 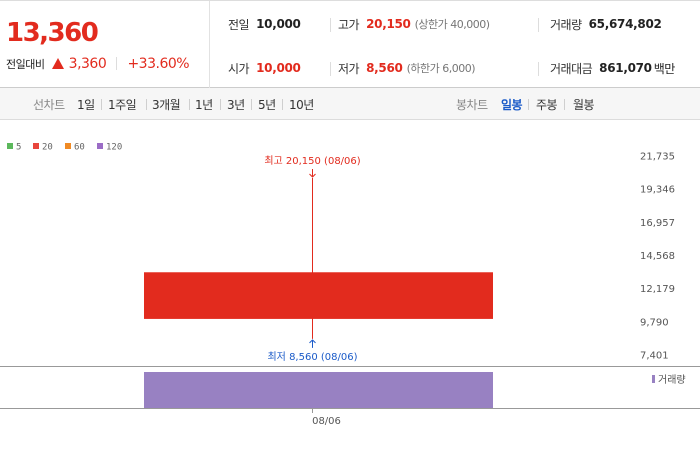 What do you see at coordinates (512, 105) in the screenshot?
I see `candle-daily: 일봉` at bounding box center [512, 105].